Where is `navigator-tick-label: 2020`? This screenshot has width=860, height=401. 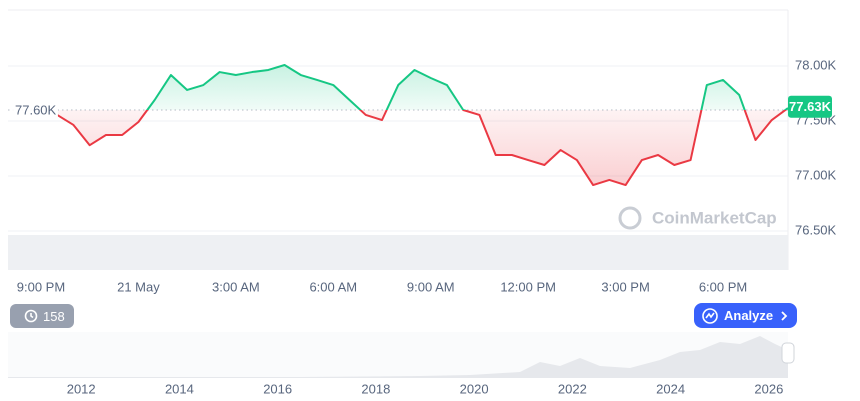 navigator-tick-label: 2020 is located at coordinates (474, 388).